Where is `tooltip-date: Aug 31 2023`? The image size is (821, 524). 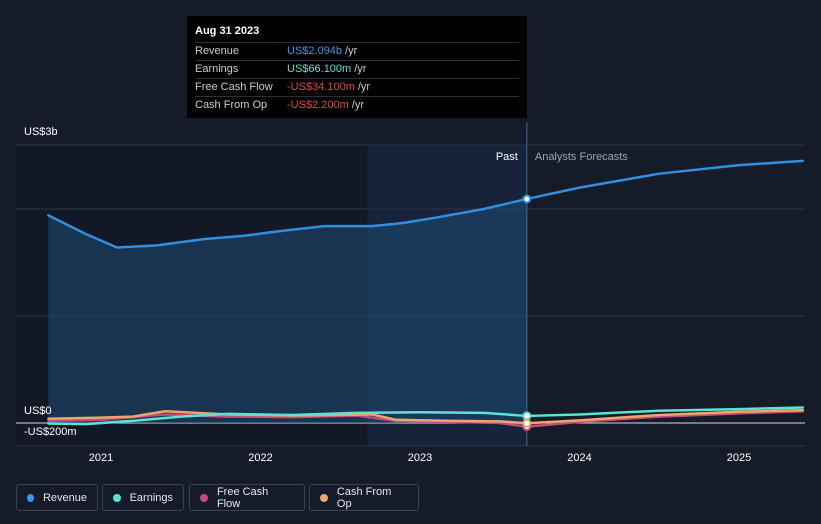 tooltip-date: Aug 31 2023 is located at coordinates (227, 31).